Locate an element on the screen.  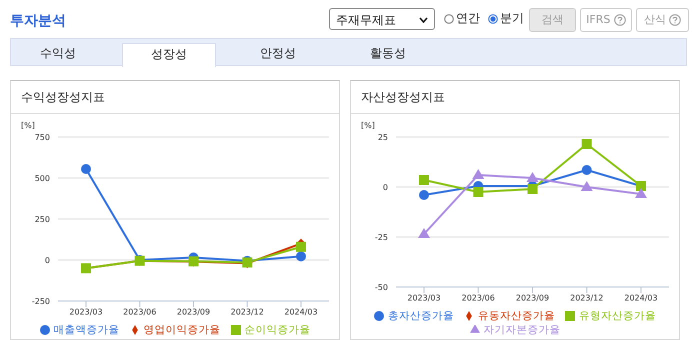
y-tick-label: 750 is located at coordinates (42, 137).